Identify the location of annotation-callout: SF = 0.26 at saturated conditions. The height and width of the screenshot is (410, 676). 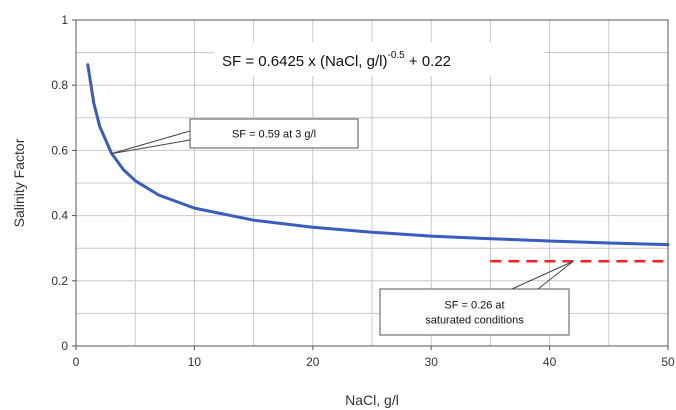
(476, 298).